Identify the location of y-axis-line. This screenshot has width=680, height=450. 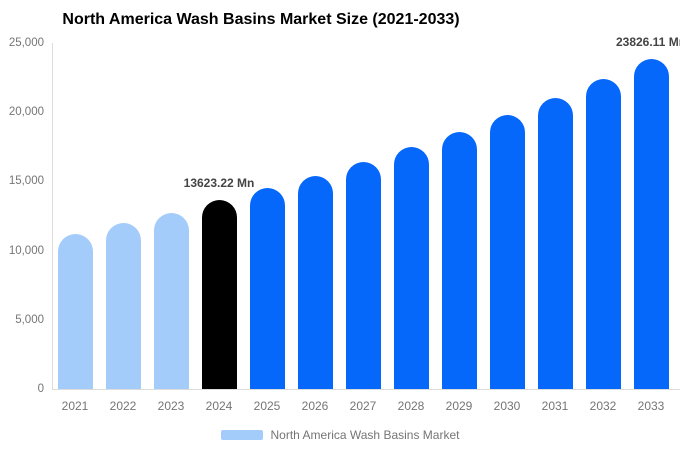
(52, 216).